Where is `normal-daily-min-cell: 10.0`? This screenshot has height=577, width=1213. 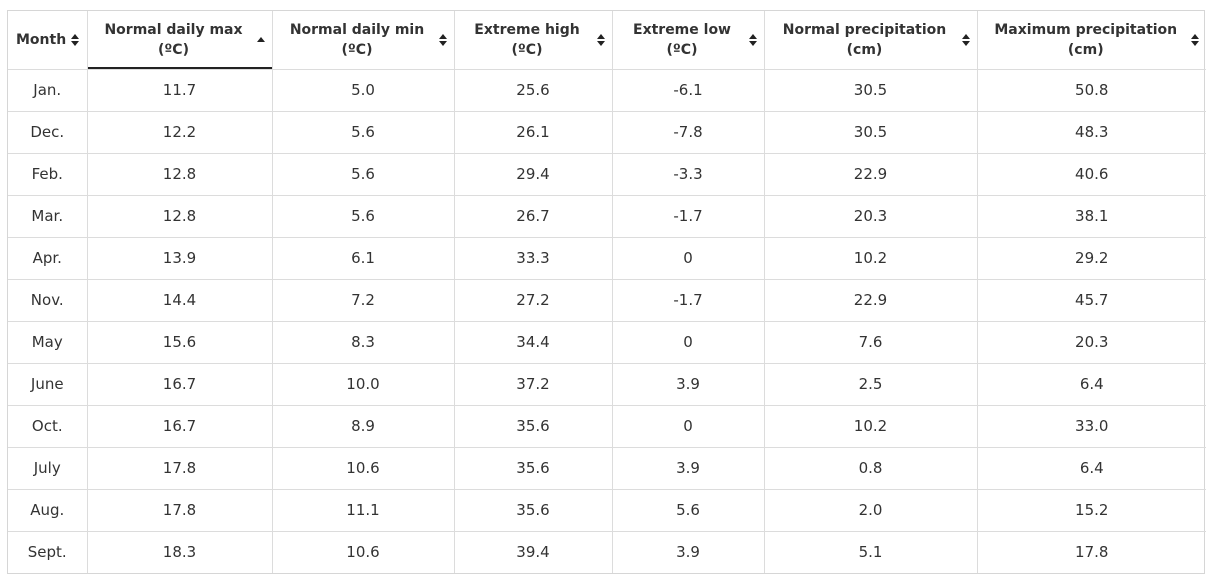 normal-daily-min-cell: 10.0 is located at coordinates (363, 384).